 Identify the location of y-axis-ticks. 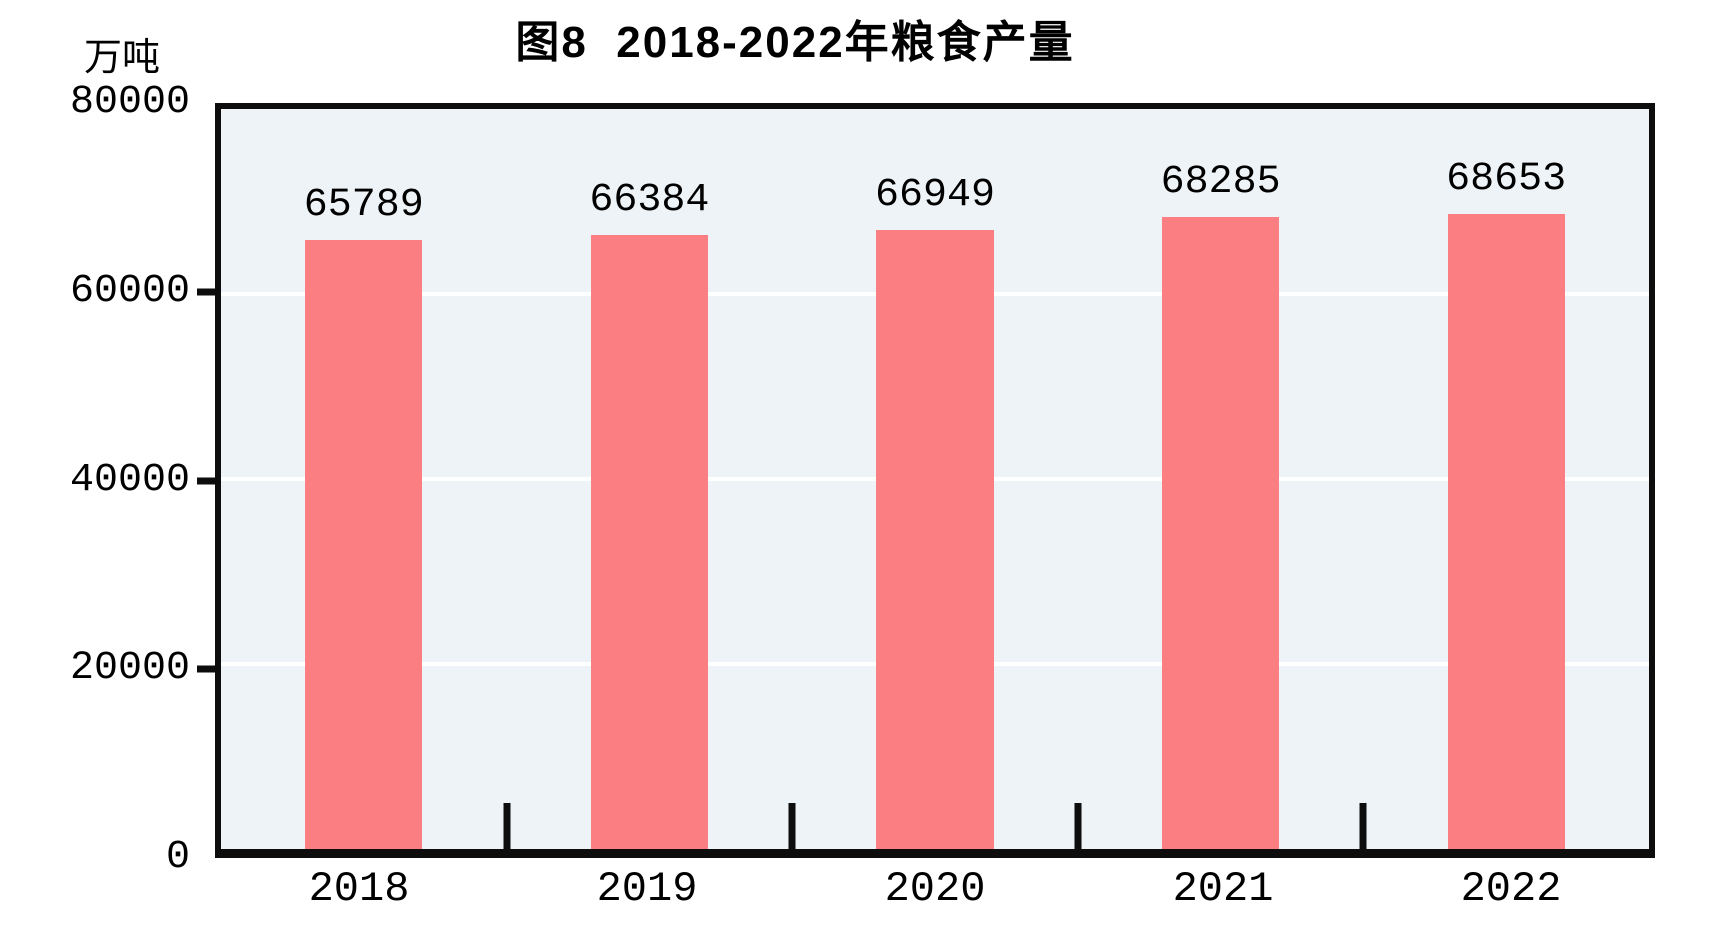
(207, 480).